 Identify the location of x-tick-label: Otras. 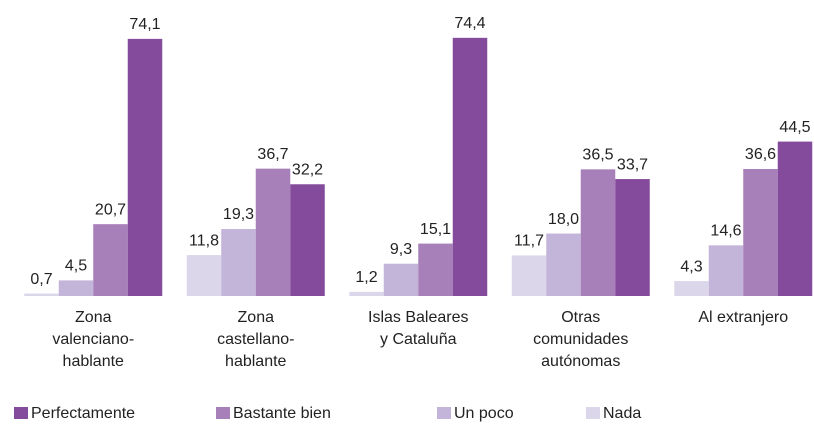
(580, 317).